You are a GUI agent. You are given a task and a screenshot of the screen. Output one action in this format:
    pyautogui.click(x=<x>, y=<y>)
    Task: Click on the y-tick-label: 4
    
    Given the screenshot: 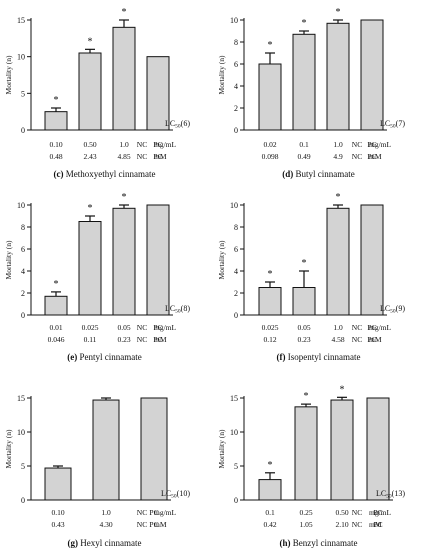 What is the action you would take?
    pyautogui.click(x=23, y=271)
    